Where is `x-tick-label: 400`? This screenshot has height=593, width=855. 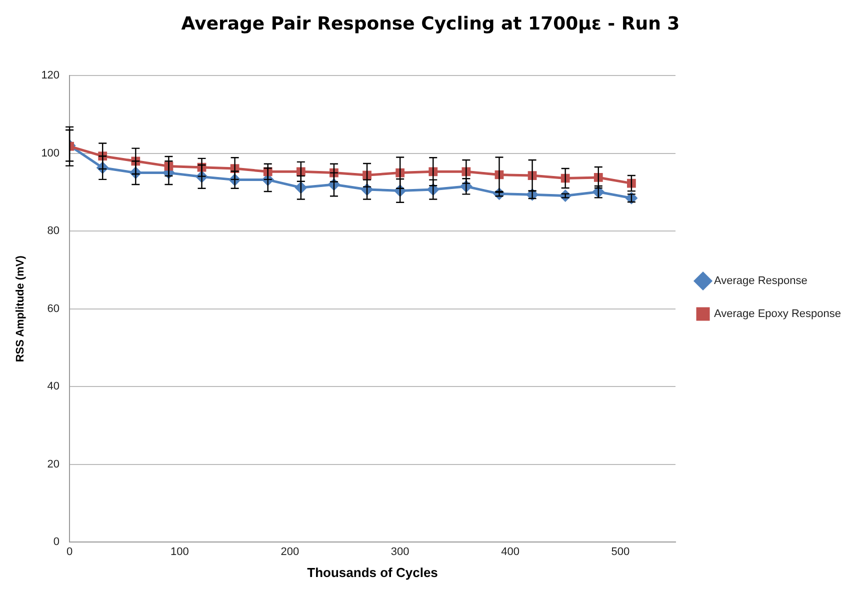 x-tick-label: 400 is located at coordinates (510, 552).